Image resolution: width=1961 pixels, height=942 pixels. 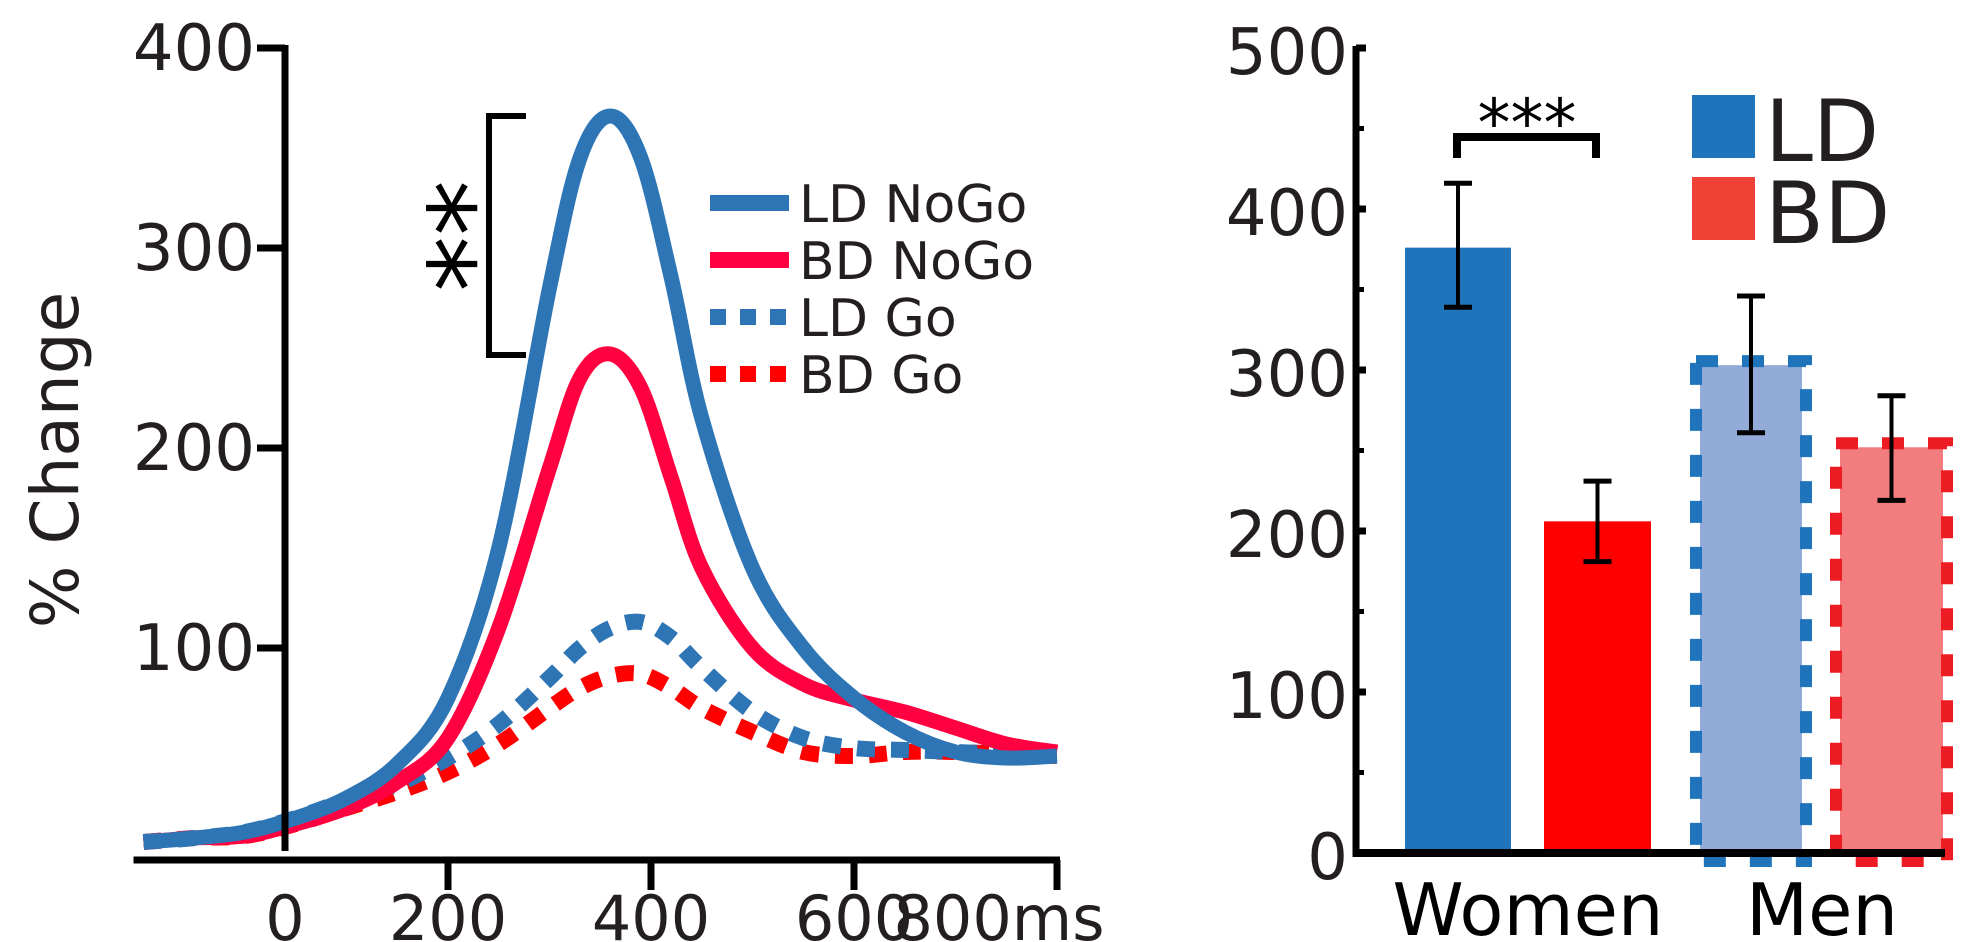 I want to click on y-tick-label: 300, so click(x=194, y=249).